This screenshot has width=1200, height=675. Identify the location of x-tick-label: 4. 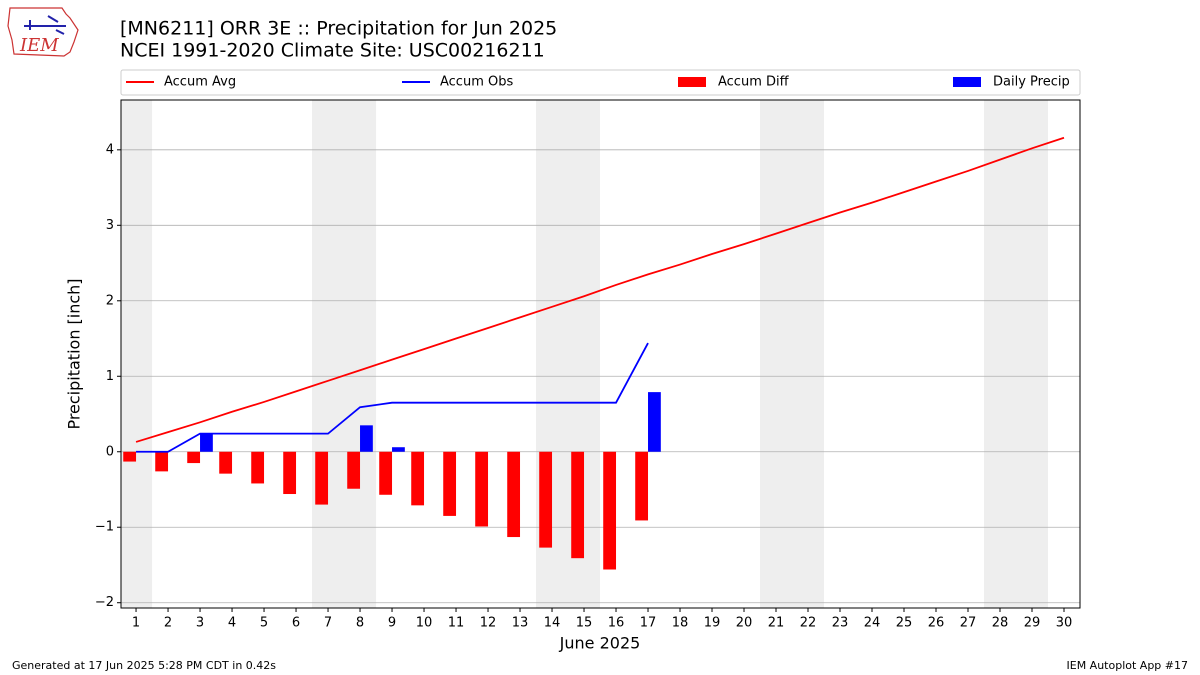
(232, 623).